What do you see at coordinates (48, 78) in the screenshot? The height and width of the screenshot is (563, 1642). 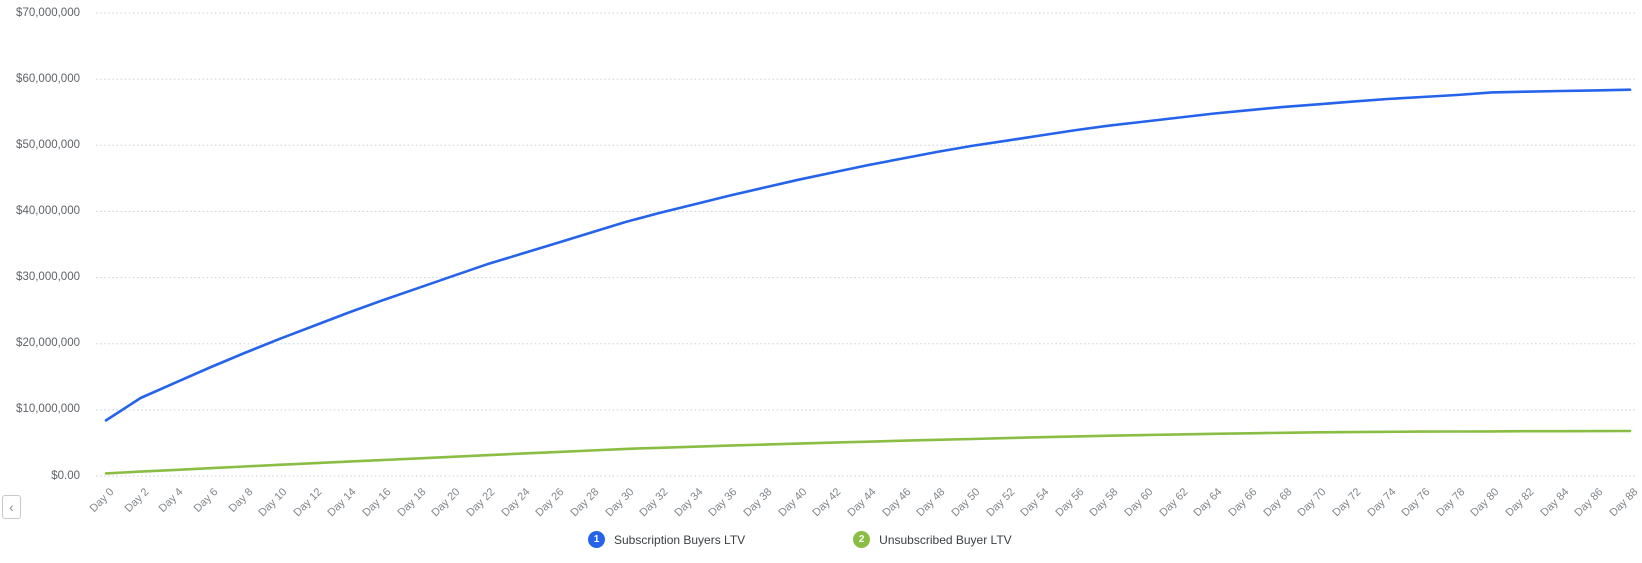 I see `y-axis-tick-label: $60,000,000` at bounding box center [48, 78].